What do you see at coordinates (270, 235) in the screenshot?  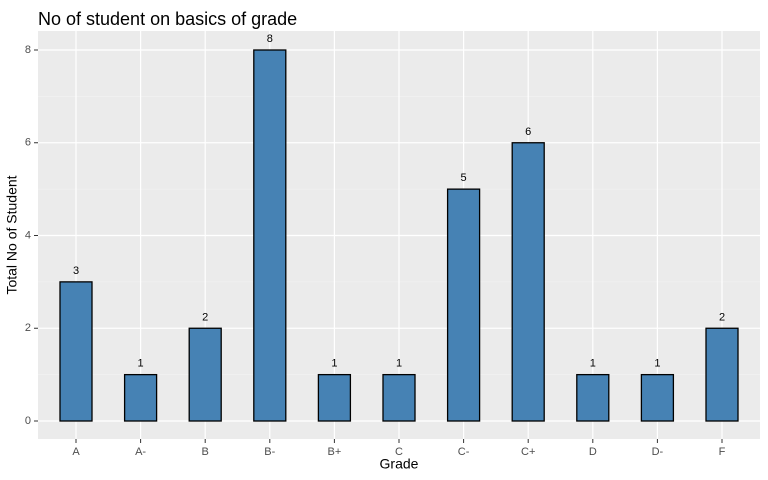 I see `bar-B-` at bounding box center [270, 235].